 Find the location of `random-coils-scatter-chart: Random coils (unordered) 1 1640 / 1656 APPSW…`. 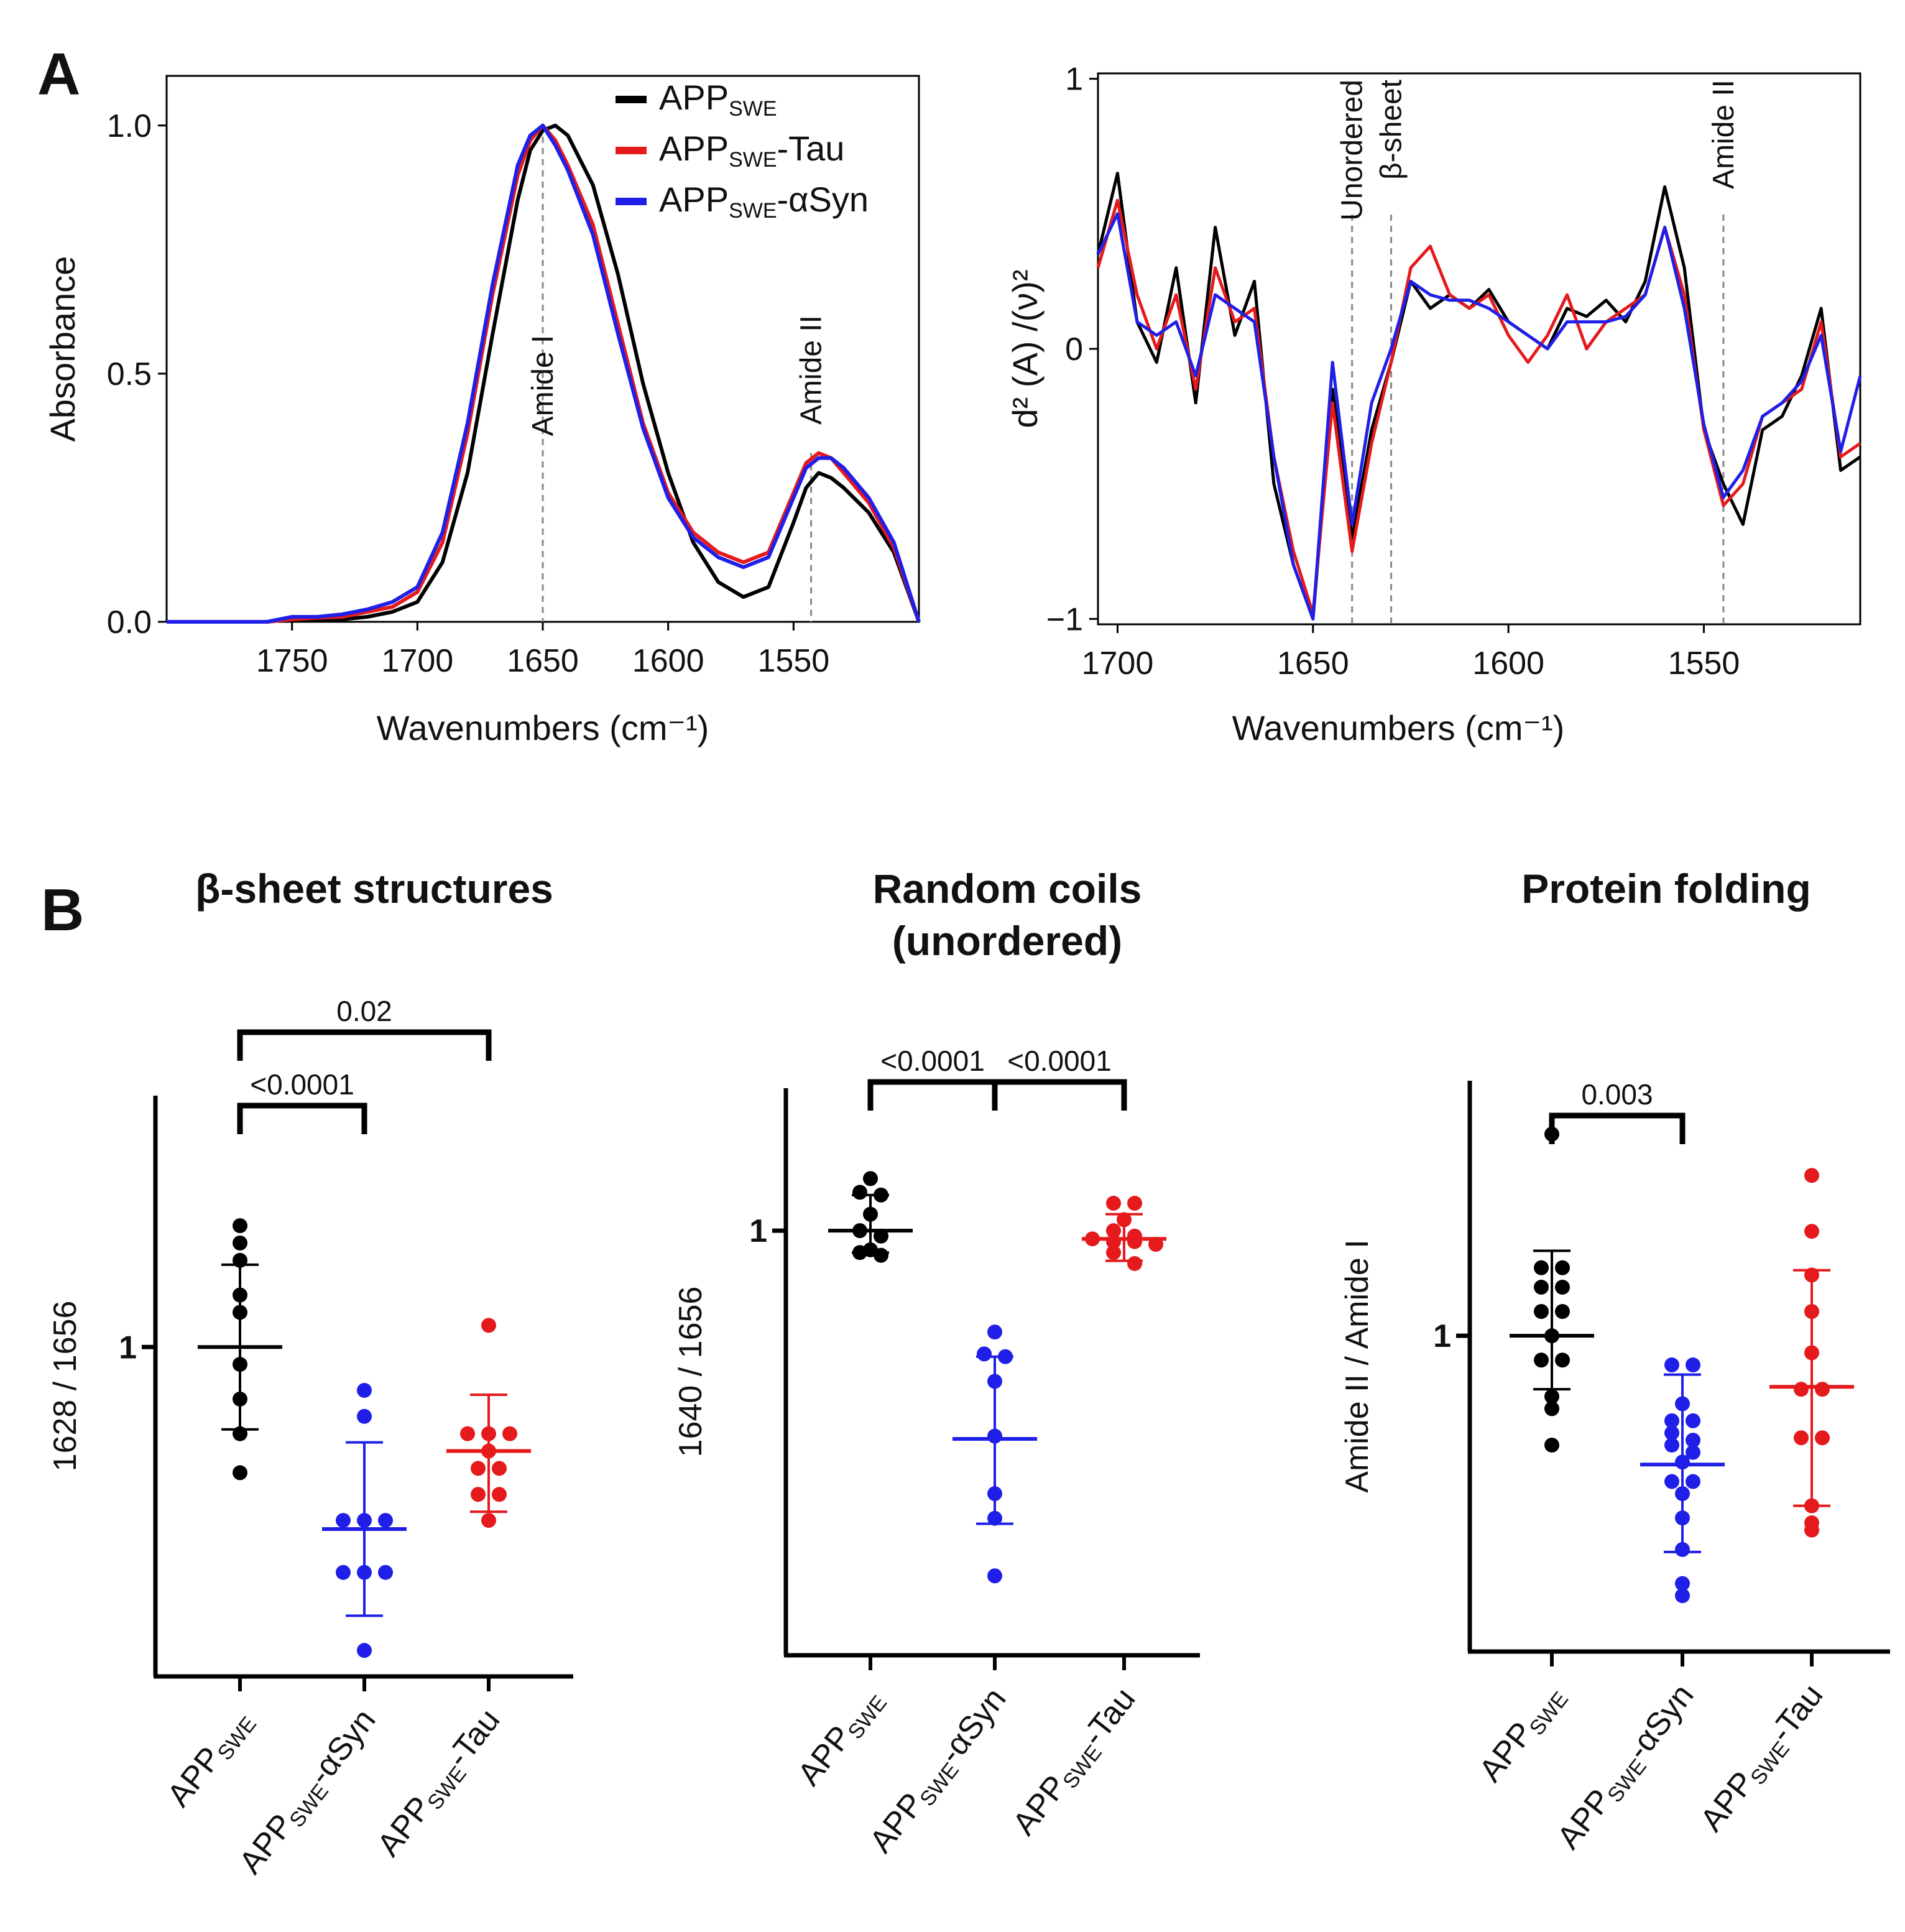

random-coils-scatter-chart: Random coils (unordered) 1 1640 / 1656 APPSW… is located at coordinates (936, 1362).